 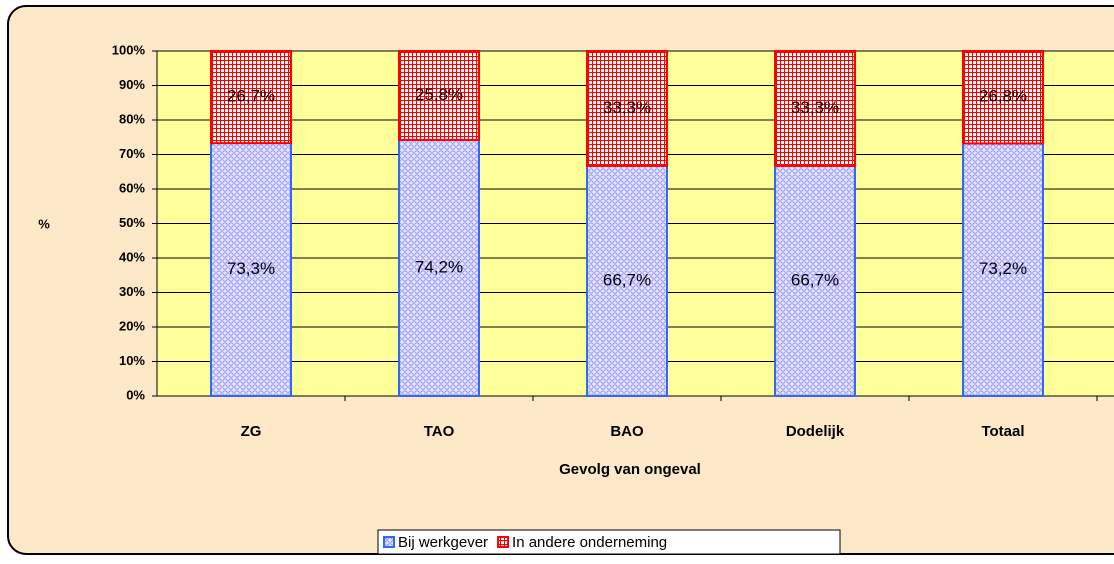 I want to click on value-label: 25,8%, so click(x=439, y=94).